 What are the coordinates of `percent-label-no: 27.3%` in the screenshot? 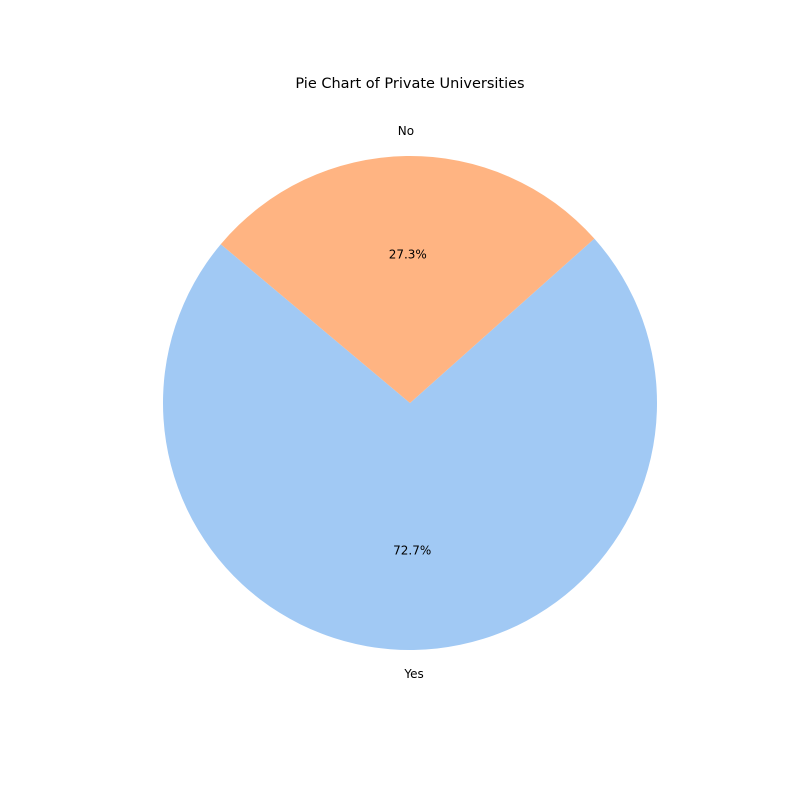 It's located at (408, 254).